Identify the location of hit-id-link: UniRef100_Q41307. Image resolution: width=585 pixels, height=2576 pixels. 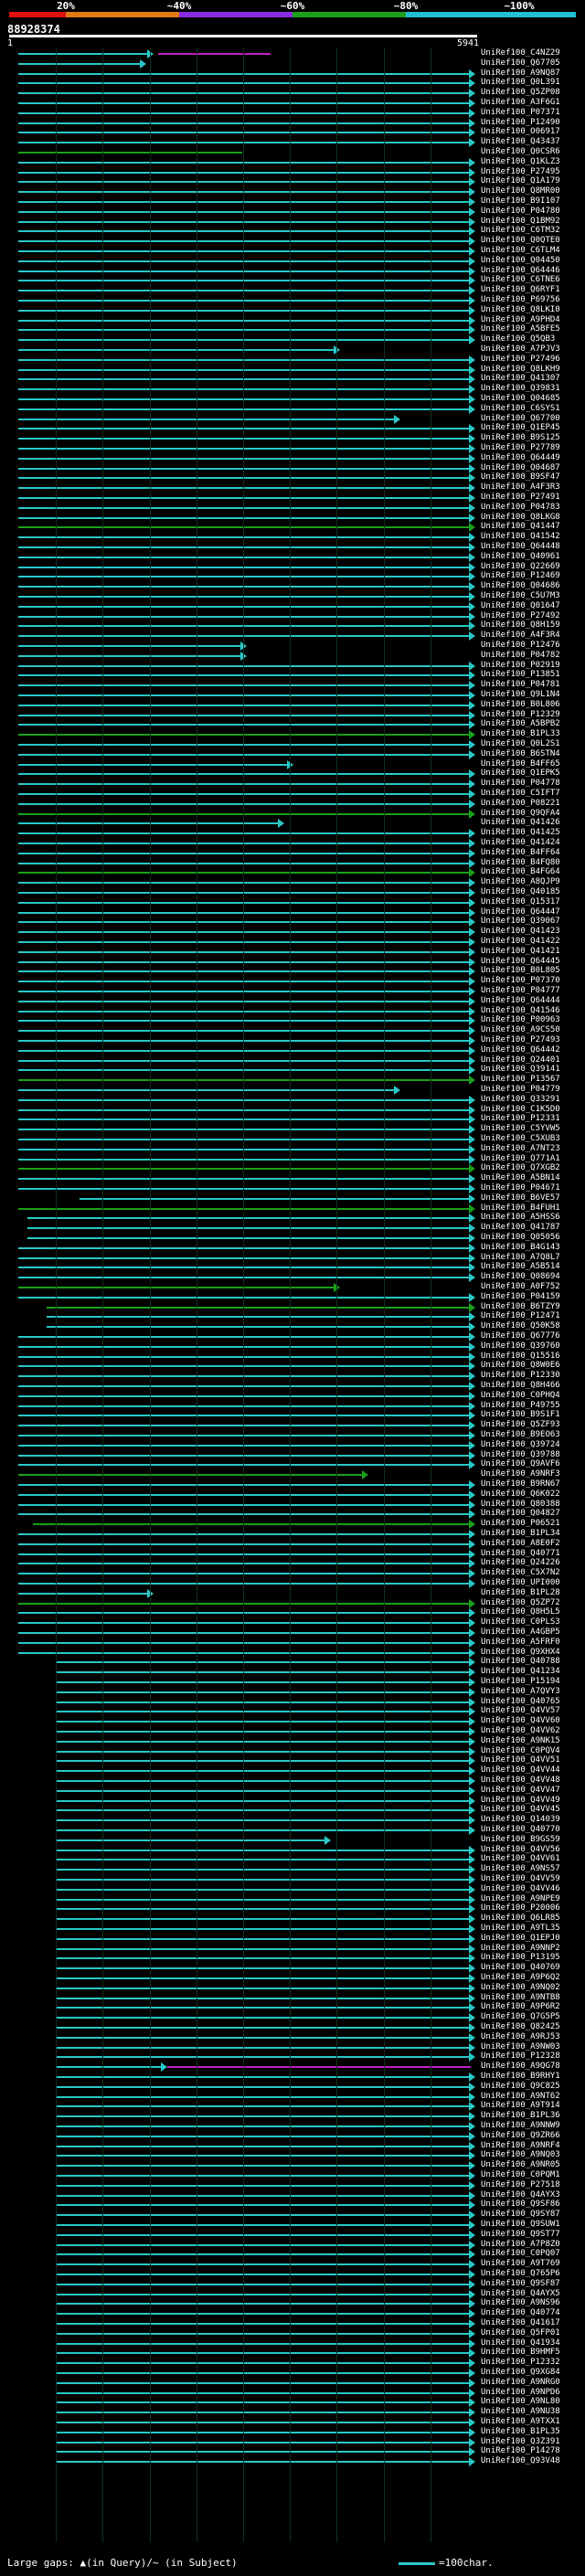
(520, 379).